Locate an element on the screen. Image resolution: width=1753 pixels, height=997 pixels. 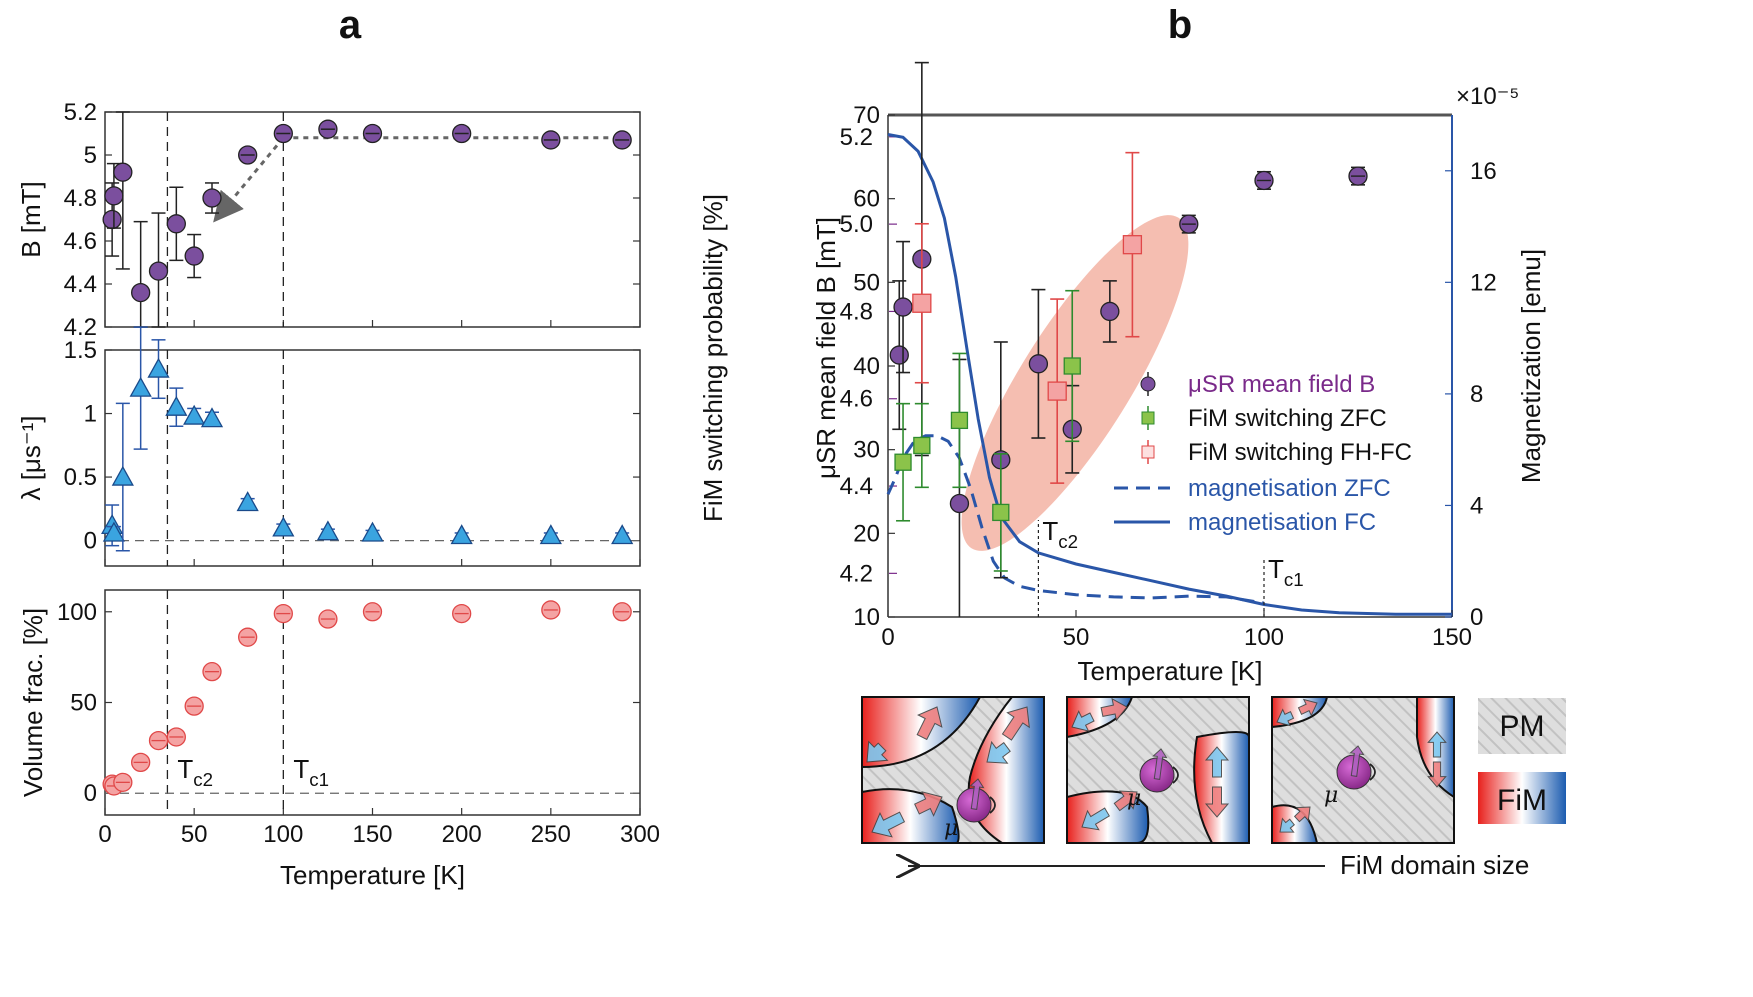
panel-letter-b: b is located at coordinates (1180, 25).